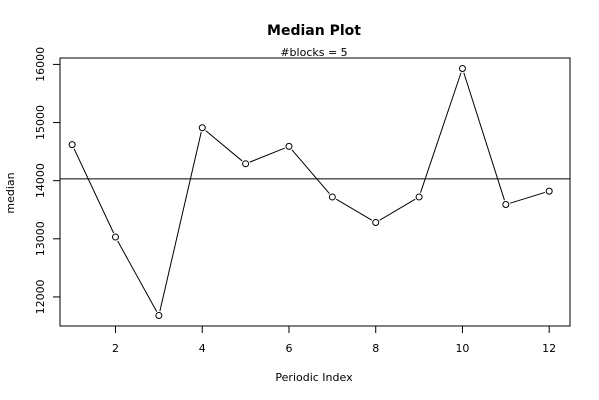 This screenshot has height=400, width=599. Describe the element at coordinates (314, 377) in the screenshot. I see `x-axis-label: Periodic Index` at that location.